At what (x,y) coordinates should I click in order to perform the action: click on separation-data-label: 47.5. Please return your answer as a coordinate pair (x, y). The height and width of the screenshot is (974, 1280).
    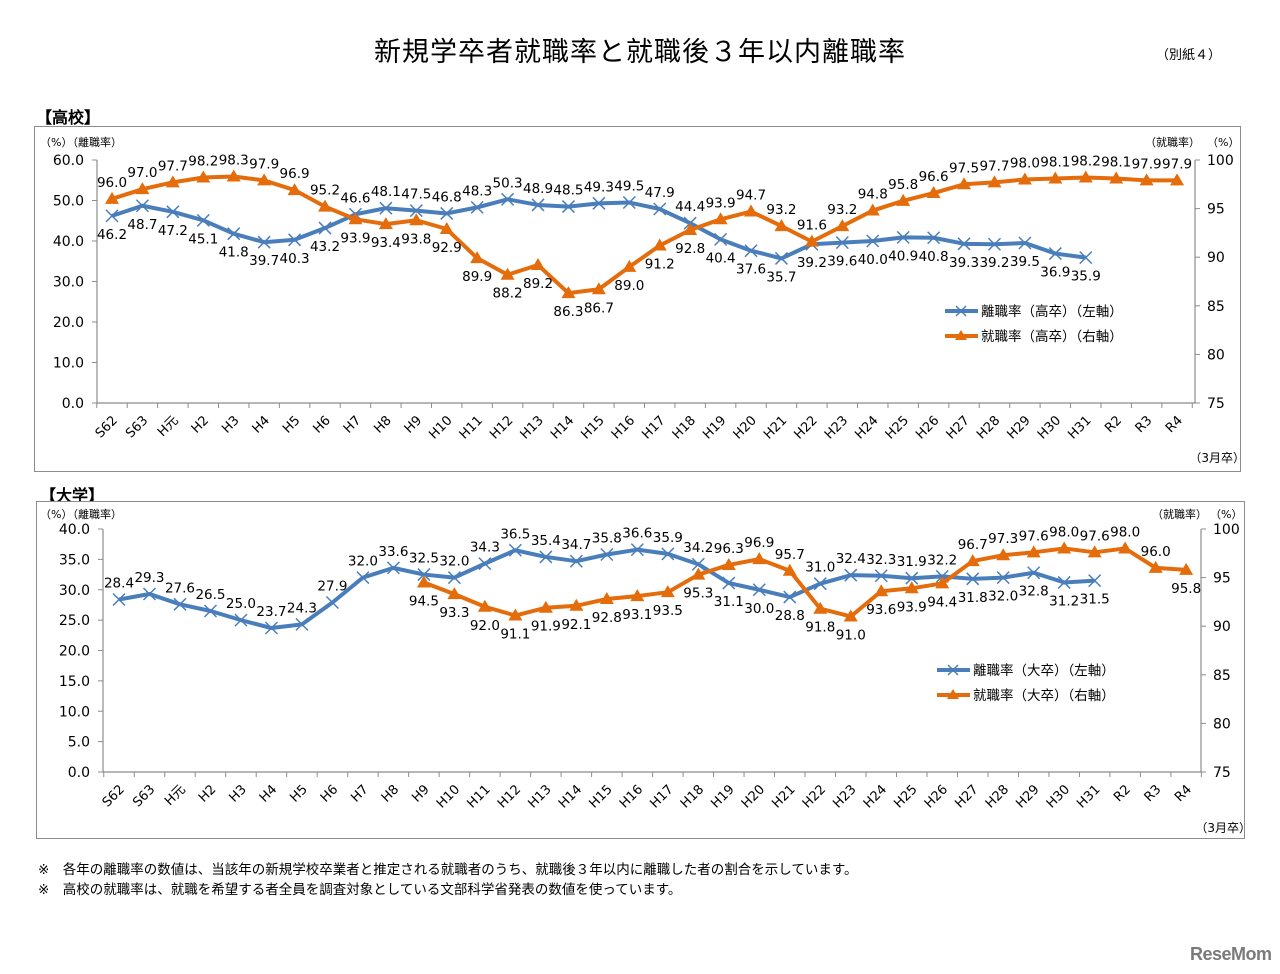
    Looking at the image, I should click on (416, 195).